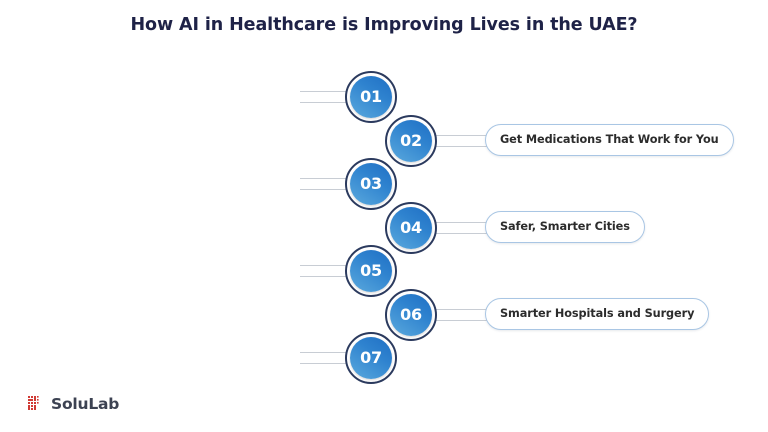 This screenshot has width=768, height=432. I want to click on step-number-badge: 03, so click(371, 184).